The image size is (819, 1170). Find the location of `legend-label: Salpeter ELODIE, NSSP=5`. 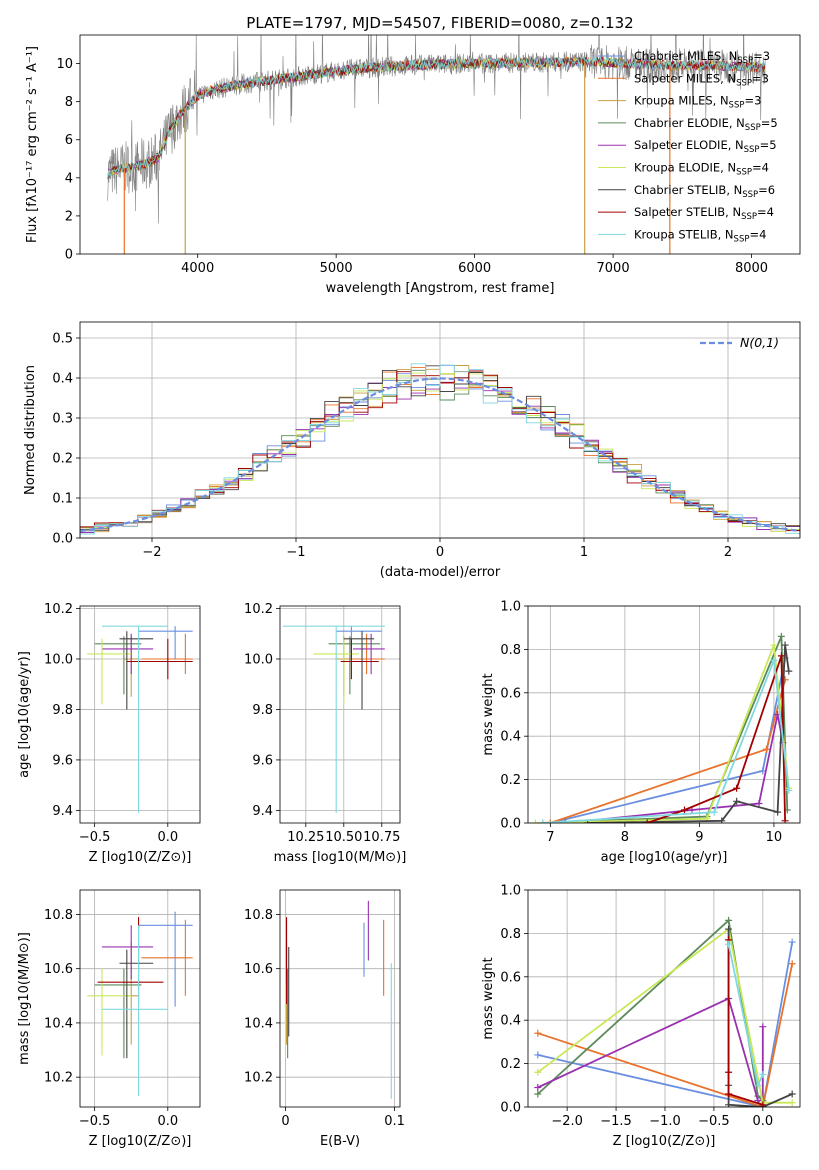

legend-label: Salpeter ELODIE, NSSP=5 is located at coordinates (705, 146).